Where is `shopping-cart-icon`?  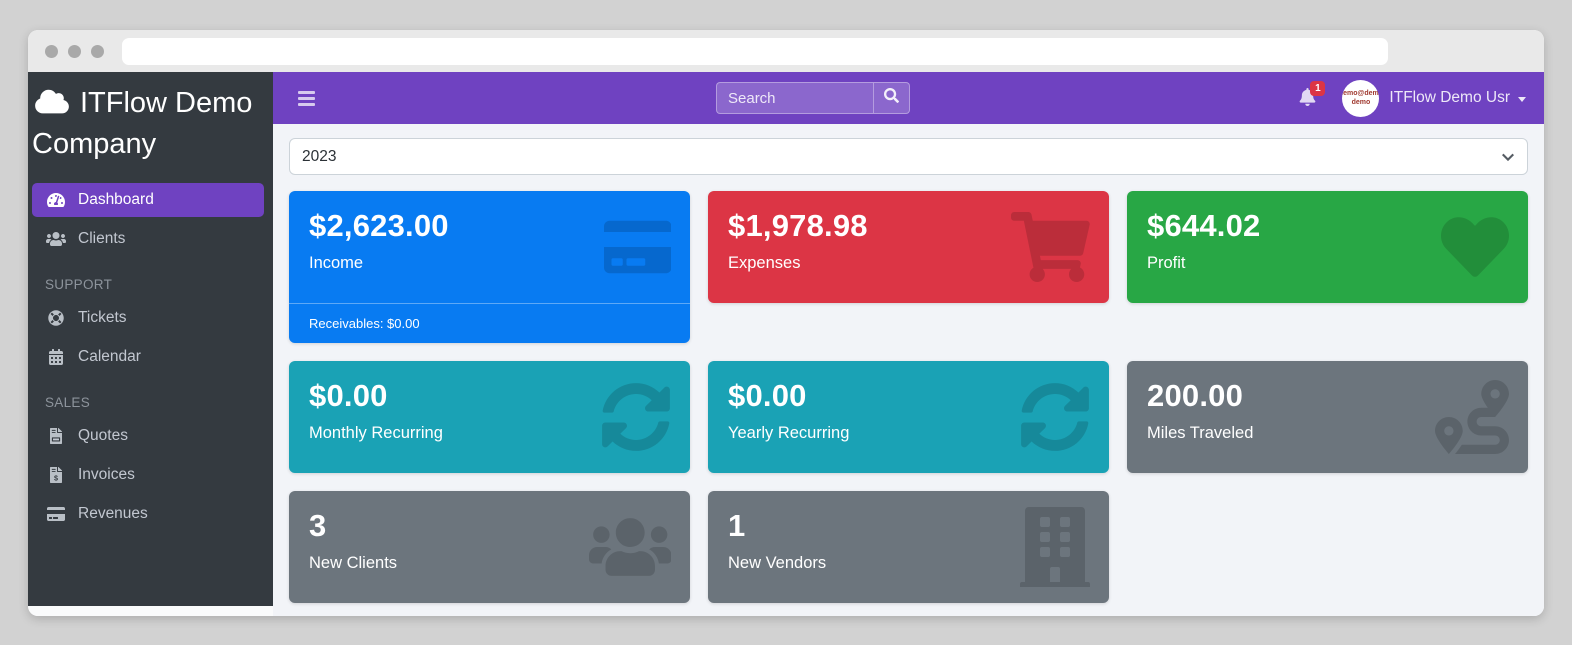
shopping-cart-icon is located at coordinates (1050, 247).